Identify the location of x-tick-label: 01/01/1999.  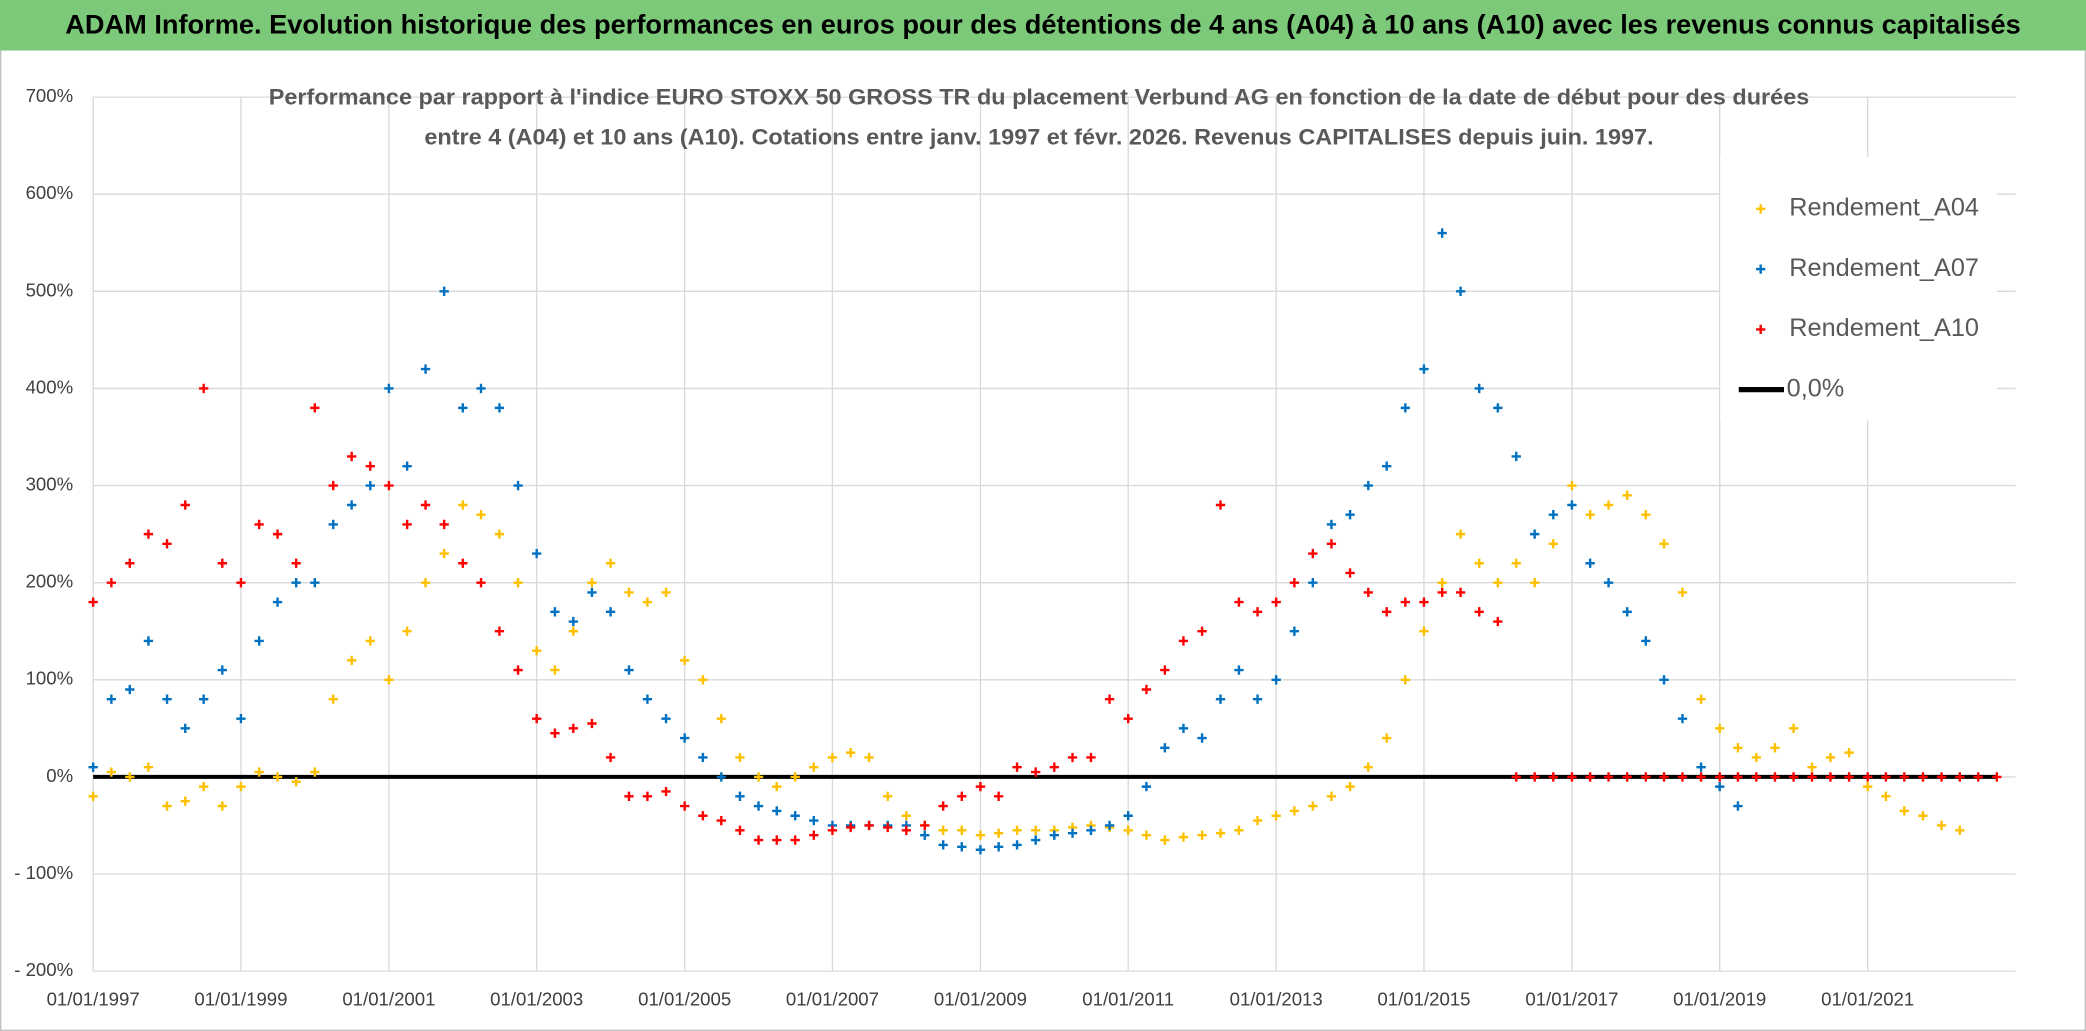
(240, 998).